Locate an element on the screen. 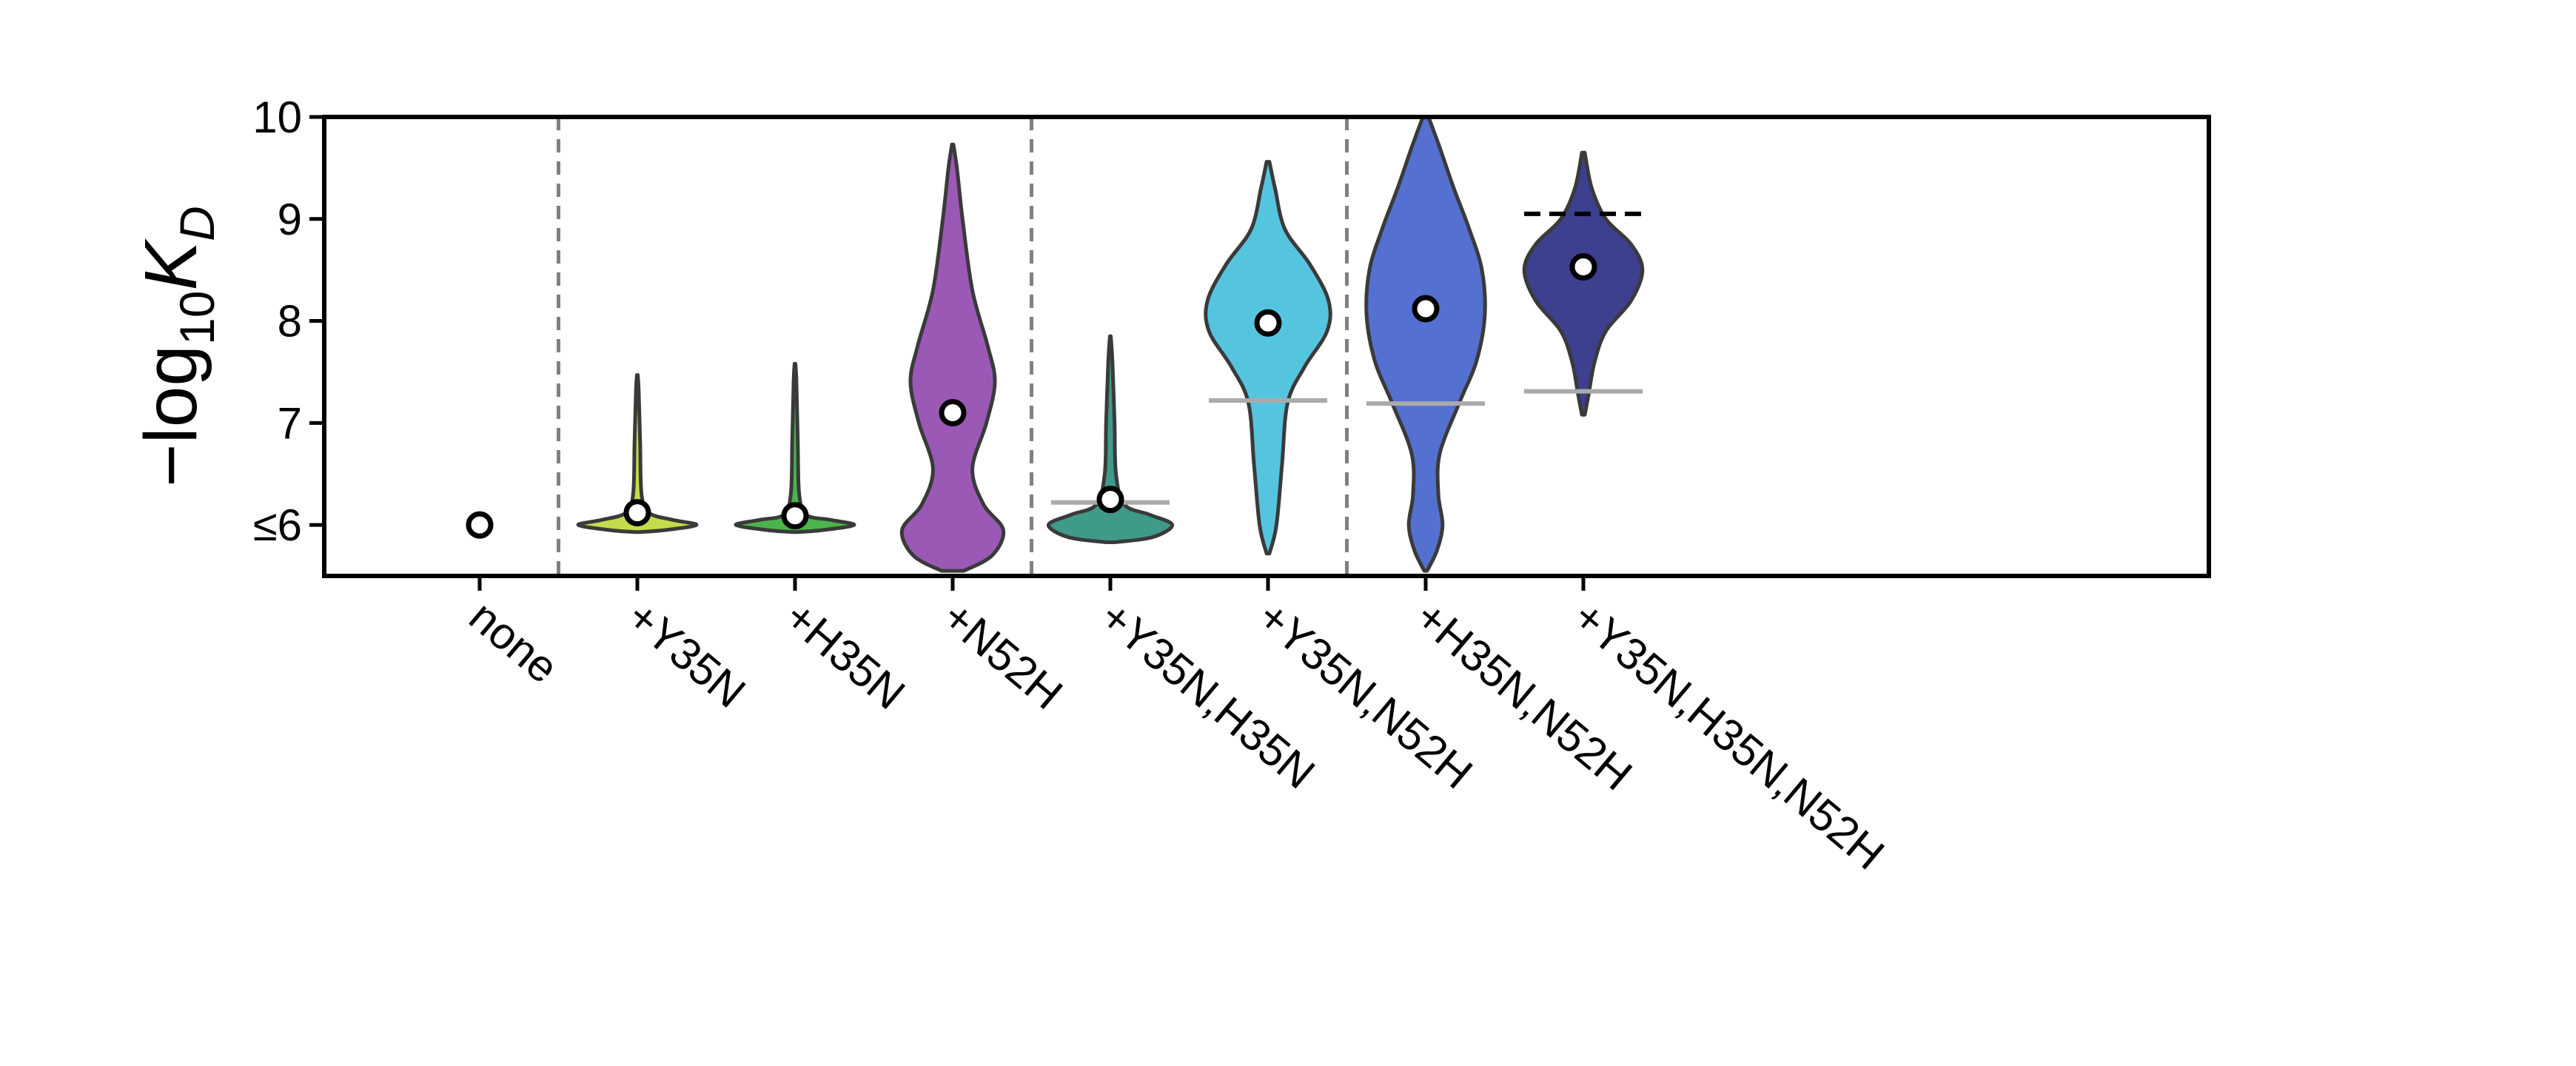 Image resolution: width=2576 pixels, height=1066 pixels. y-axis-label-main: K is located at coordinates (171, 264).